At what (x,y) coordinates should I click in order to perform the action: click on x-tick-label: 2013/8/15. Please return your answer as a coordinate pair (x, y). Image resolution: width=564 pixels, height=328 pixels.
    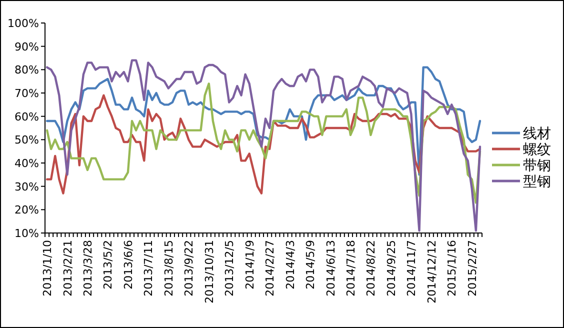
    Looking at the image, I should click on (169, 268).